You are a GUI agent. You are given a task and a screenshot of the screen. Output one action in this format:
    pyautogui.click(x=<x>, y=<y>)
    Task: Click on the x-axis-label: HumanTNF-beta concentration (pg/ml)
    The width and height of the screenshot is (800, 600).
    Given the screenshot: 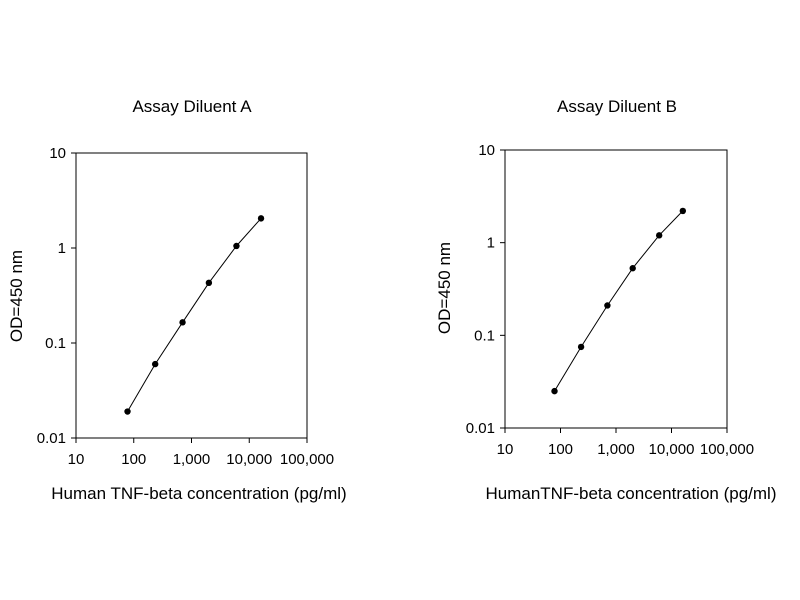 What is the action you would take?
    pyautogui.click(x=630, y=493)
    